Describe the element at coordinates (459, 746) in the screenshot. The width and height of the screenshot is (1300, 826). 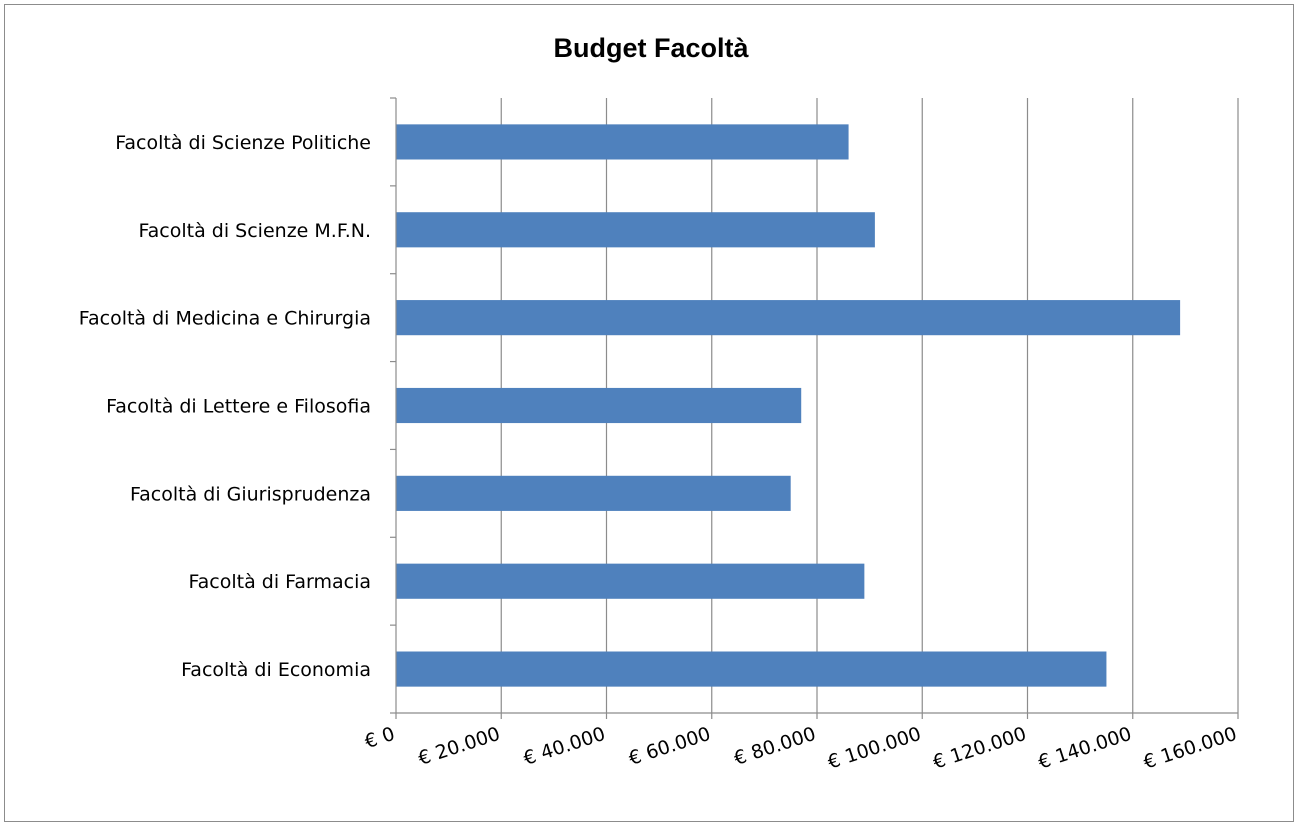
I see `x-tick-label-1: € 20.000` at that location.